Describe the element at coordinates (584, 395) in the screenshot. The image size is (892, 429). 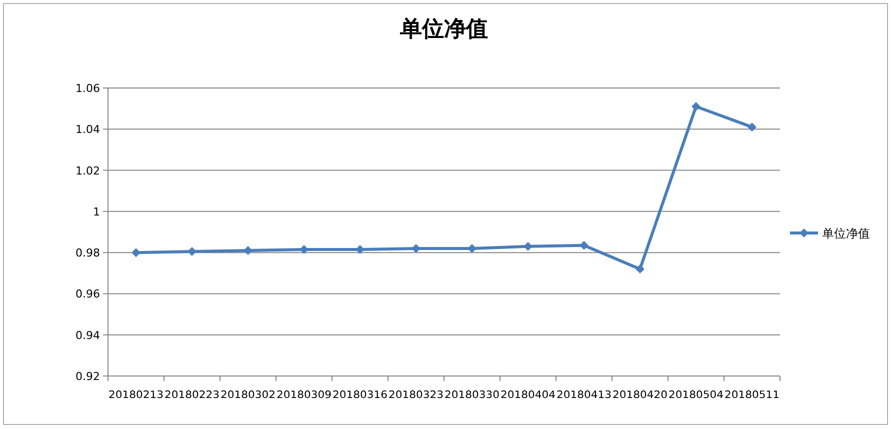
I see `x-tick-label: 20180413` at that location.